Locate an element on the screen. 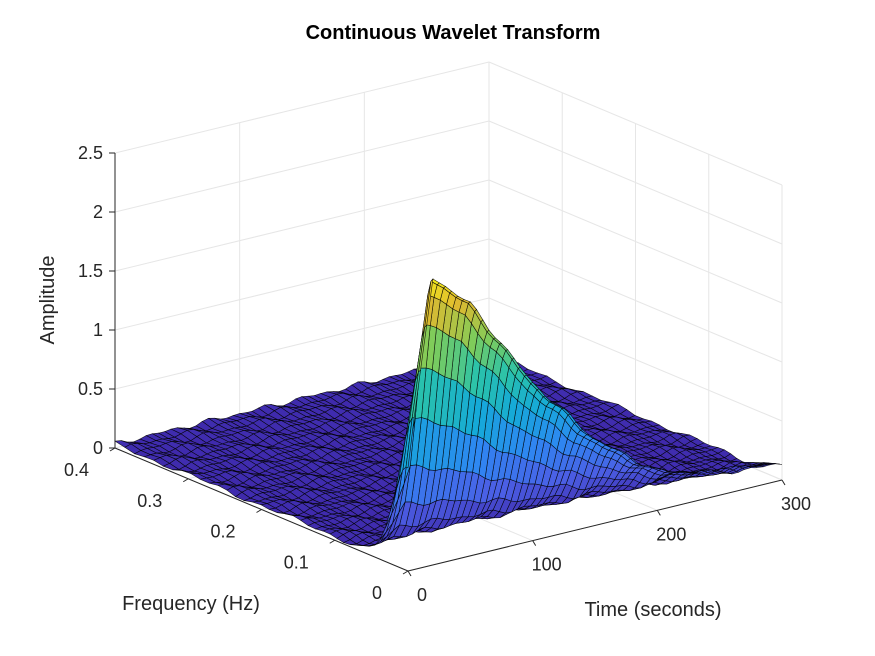  surface-patch is located at coordinates (410, 443).